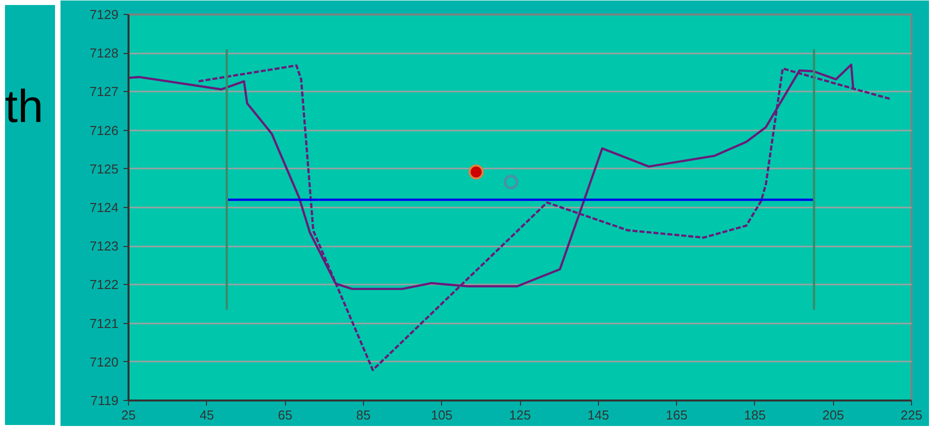 The height and width of the screenshot is (432, 941). Describe the element at coordinates (104, 53) in the screenshot. I see `y-tick-label: 7128` at that location.